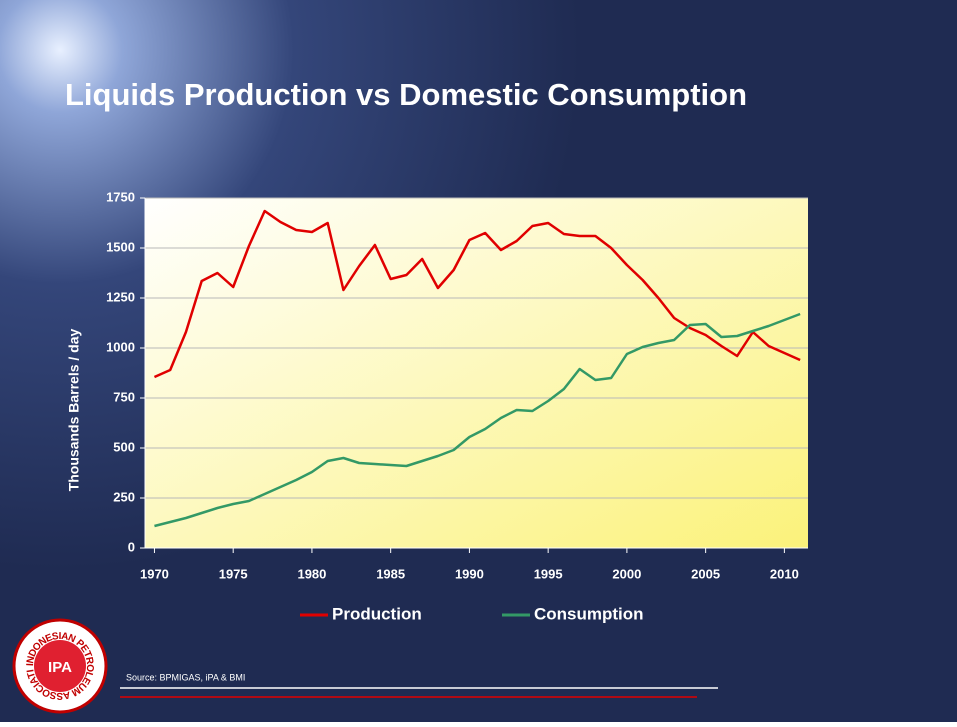 Image resolution: width=957 pixels, height=727 pixels. Describe the element at coordinates (705, 573) in the screenshot. I see `x-tick-label: 2005` at that location.